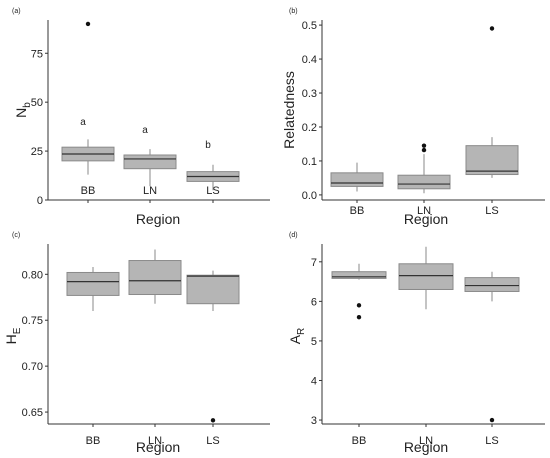  What do you see at coordinates (314, 342) in the screenshot?
I see `panel-d-y-tick-label: 5` at bounding box center [314, 342].